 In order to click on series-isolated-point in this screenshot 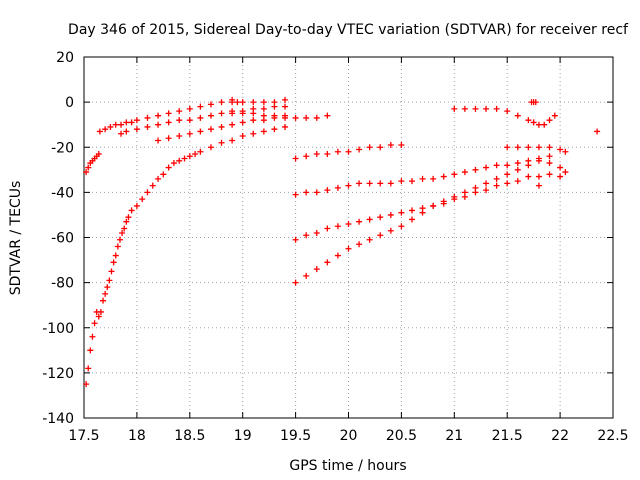, I will do `click(597, 131)`.